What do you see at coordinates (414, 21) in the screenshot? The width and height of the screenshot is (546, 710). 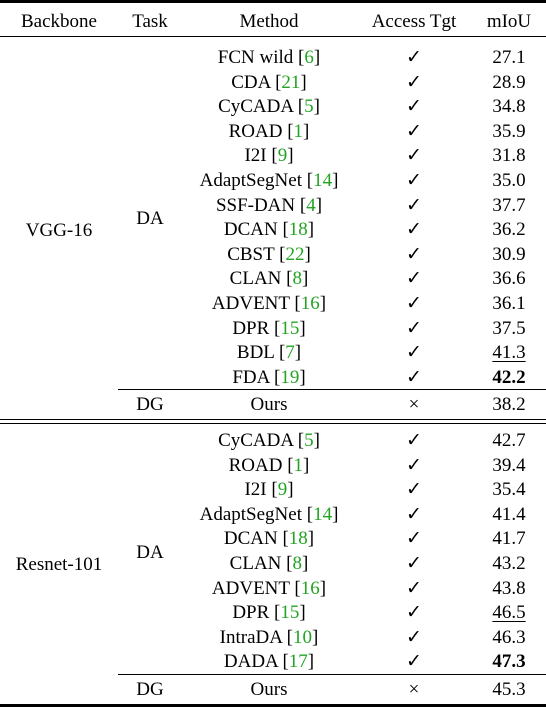 I see `header-access-tgt: Access Tgt` at bounding box center [414, 21].